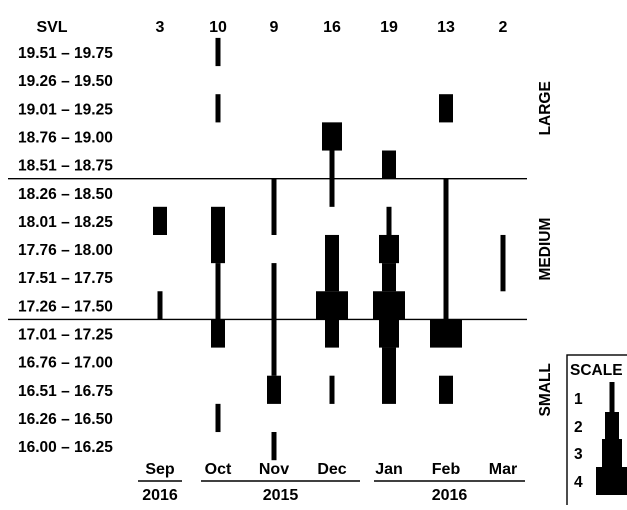 The image size is (627, 510). What do you see at coordinates (65, 335) in the screenshot?
I see `size-class-label: 17.01 – 17.25` at bounding box center [65, 335].